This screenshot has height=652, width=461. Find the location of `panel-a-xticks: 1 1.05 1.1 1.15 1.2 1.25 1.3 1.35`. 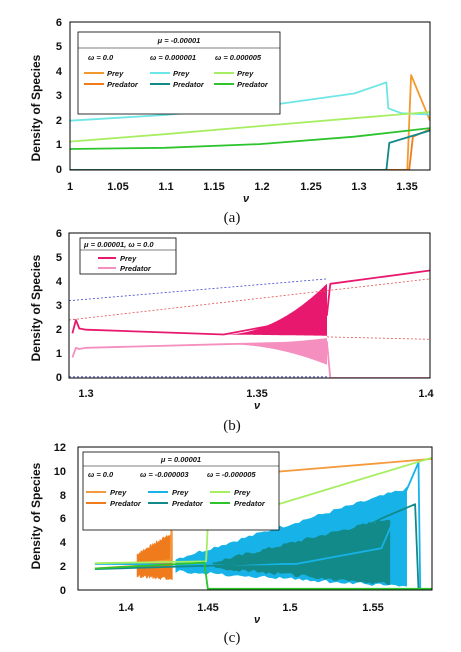

panel-a-xticks: 1 1.05 1.1 1.15 1.2 1.25 1.3 1.35 is located at coordinates (242, 187).